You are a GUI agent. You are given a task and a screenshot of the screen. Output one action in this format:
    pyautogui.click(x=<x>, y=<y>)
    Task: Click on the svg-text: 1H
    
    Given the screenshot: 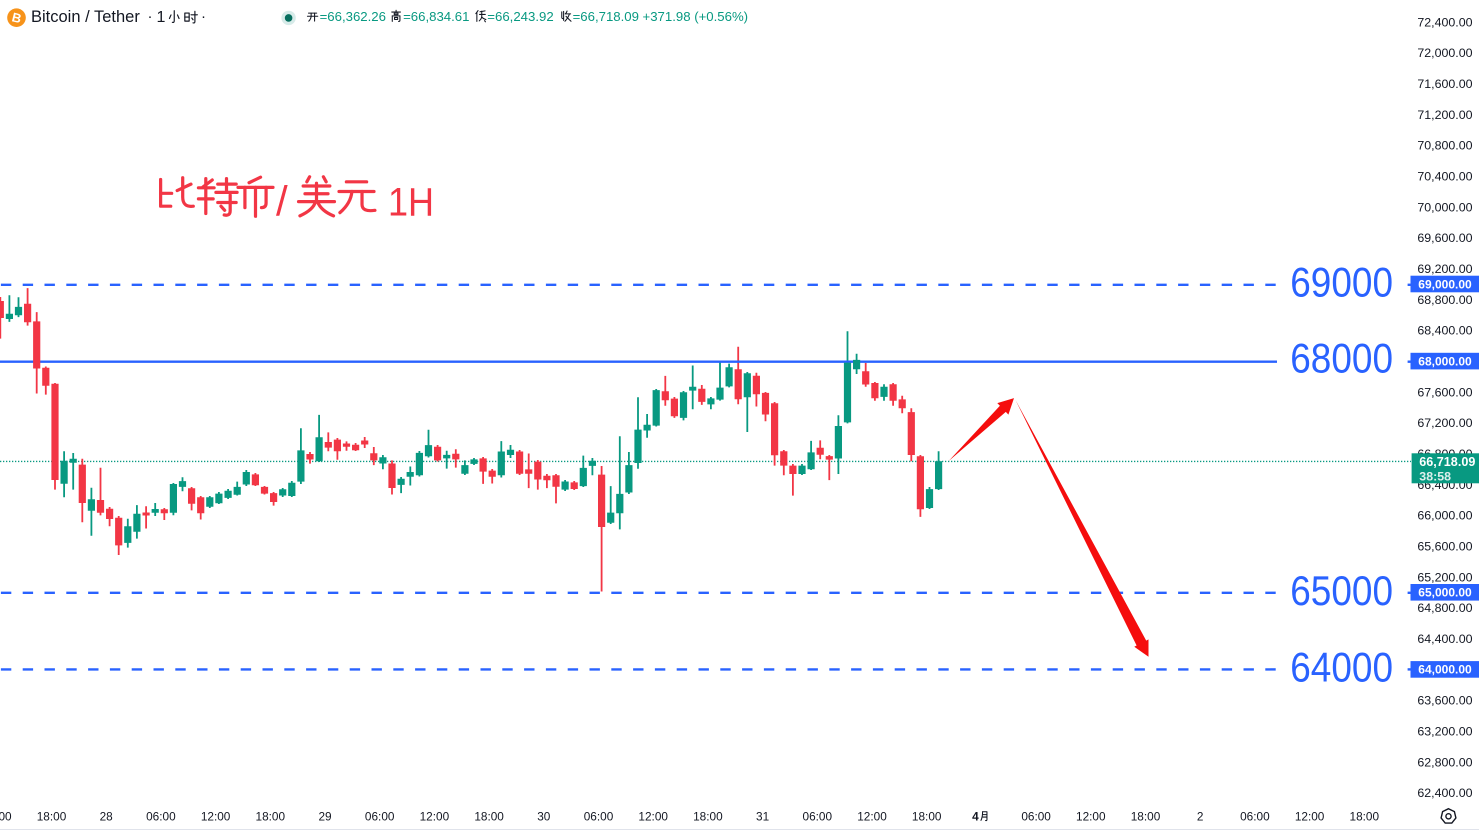 What is the action you would take?
    pyautogui.click(x=411, y=203)
    